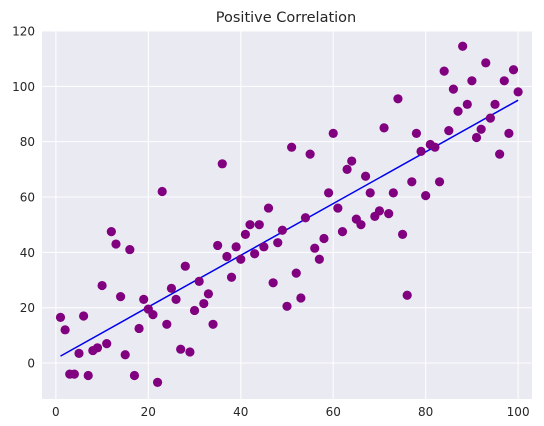 The width and height of the screenshot is (544, 426). I want to click on x-tick-label: 80, so click(425, 412).